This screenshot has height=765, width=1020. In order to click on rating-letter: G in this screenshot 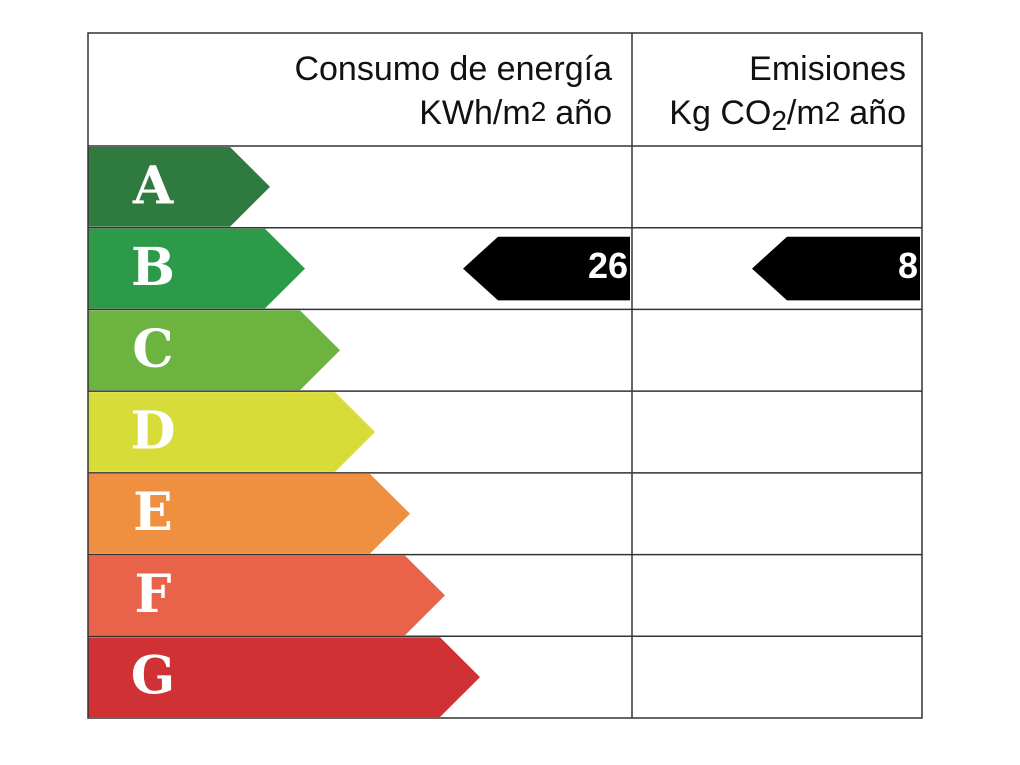, I will do `click(153, 676)`.